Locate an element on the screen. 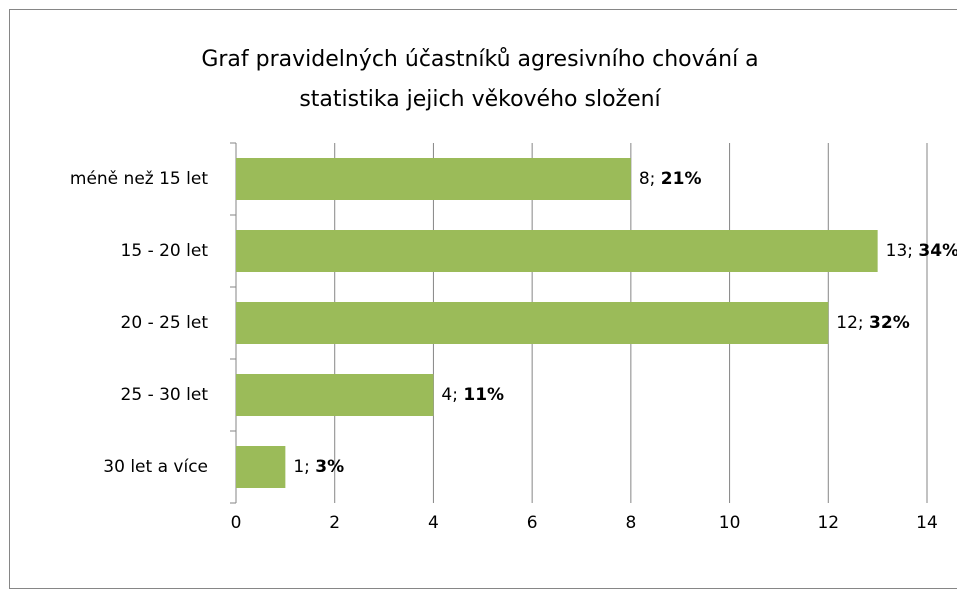 This screenshot has height=589, width=957. x-tick-label: 0 is located at coordinates (236, 523).